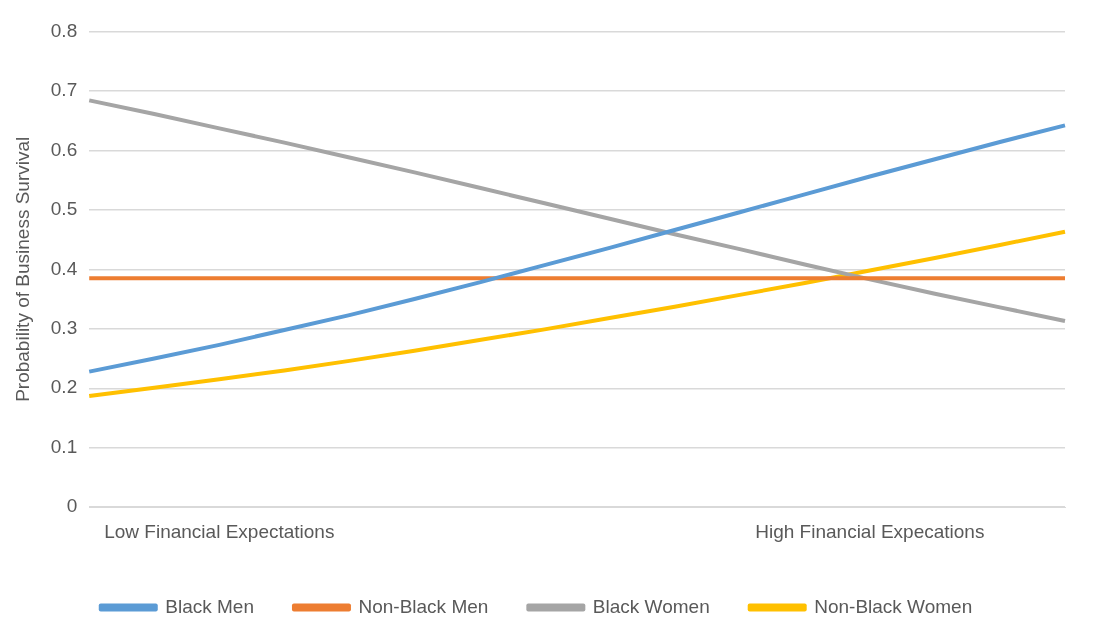  I want to click on y-tick-label: 0.4, so click(64, 268).